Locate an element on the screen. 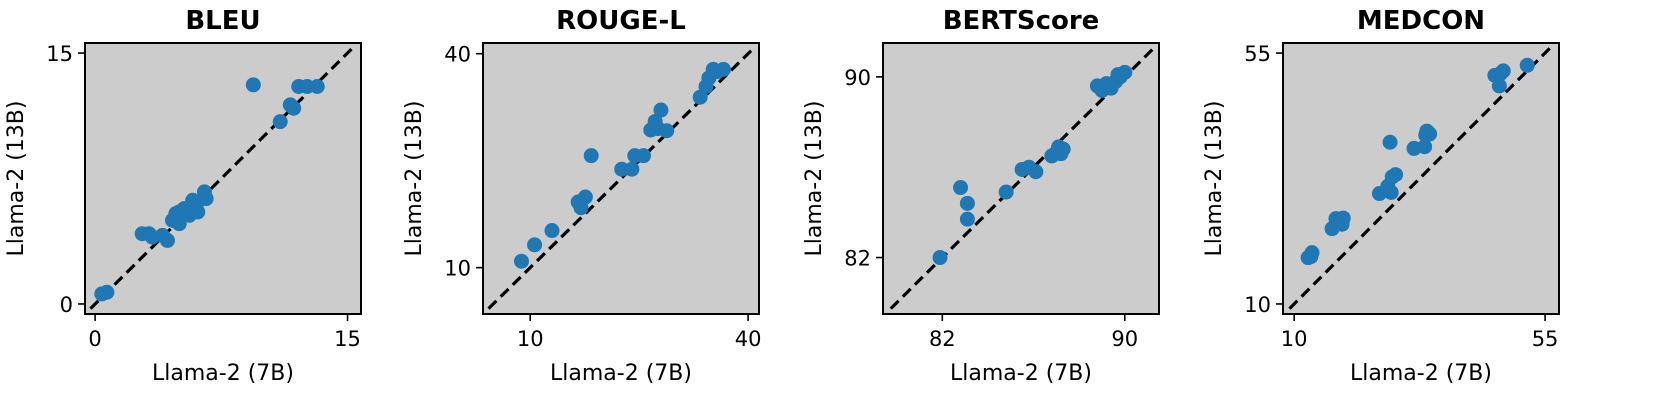 Image resolution: width=1660 pixels, height=415 pixels. x-tick-label: 15 is located at coordinates (347, 339).